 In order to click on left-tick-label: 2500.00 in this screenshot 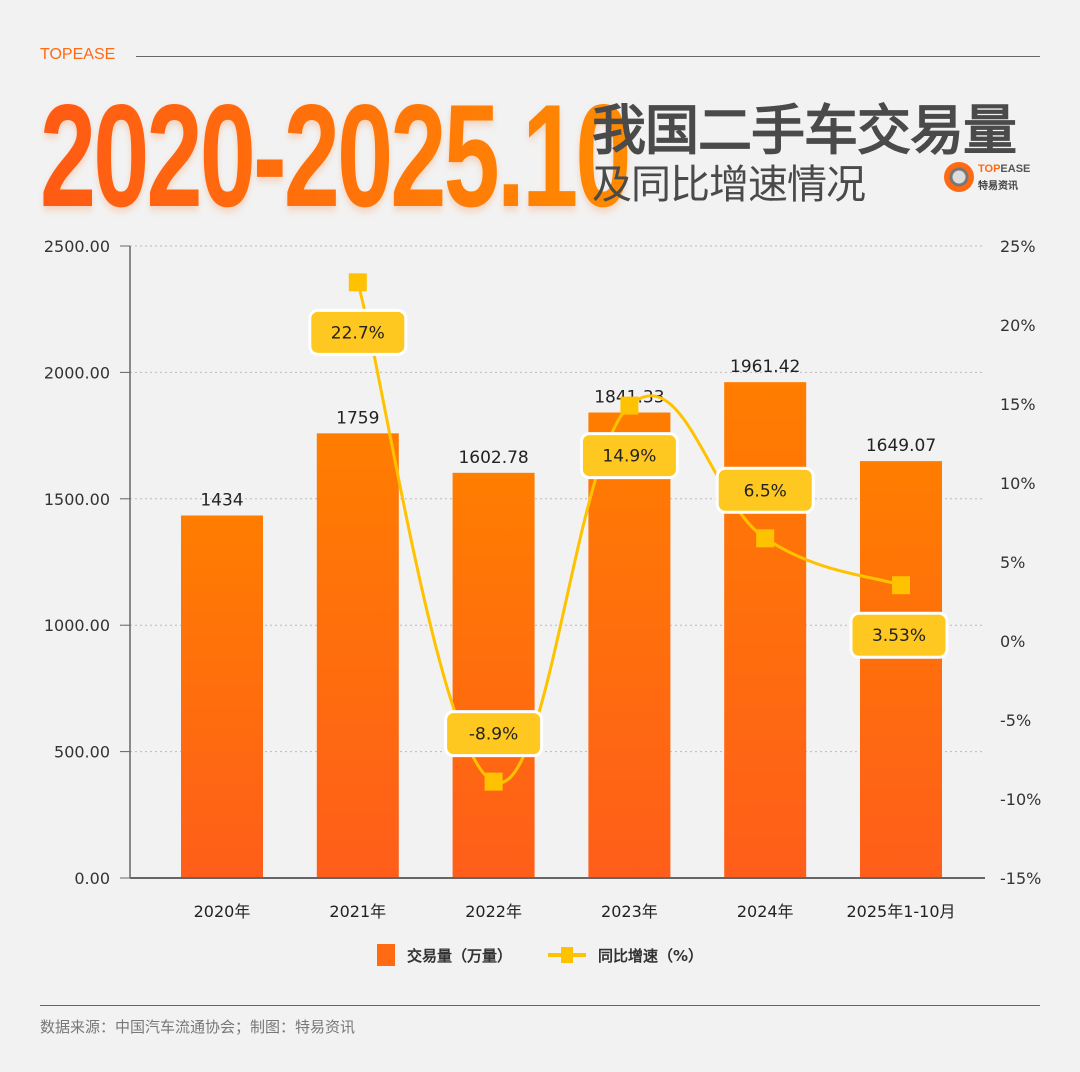, I will do `click(77, 246)`.